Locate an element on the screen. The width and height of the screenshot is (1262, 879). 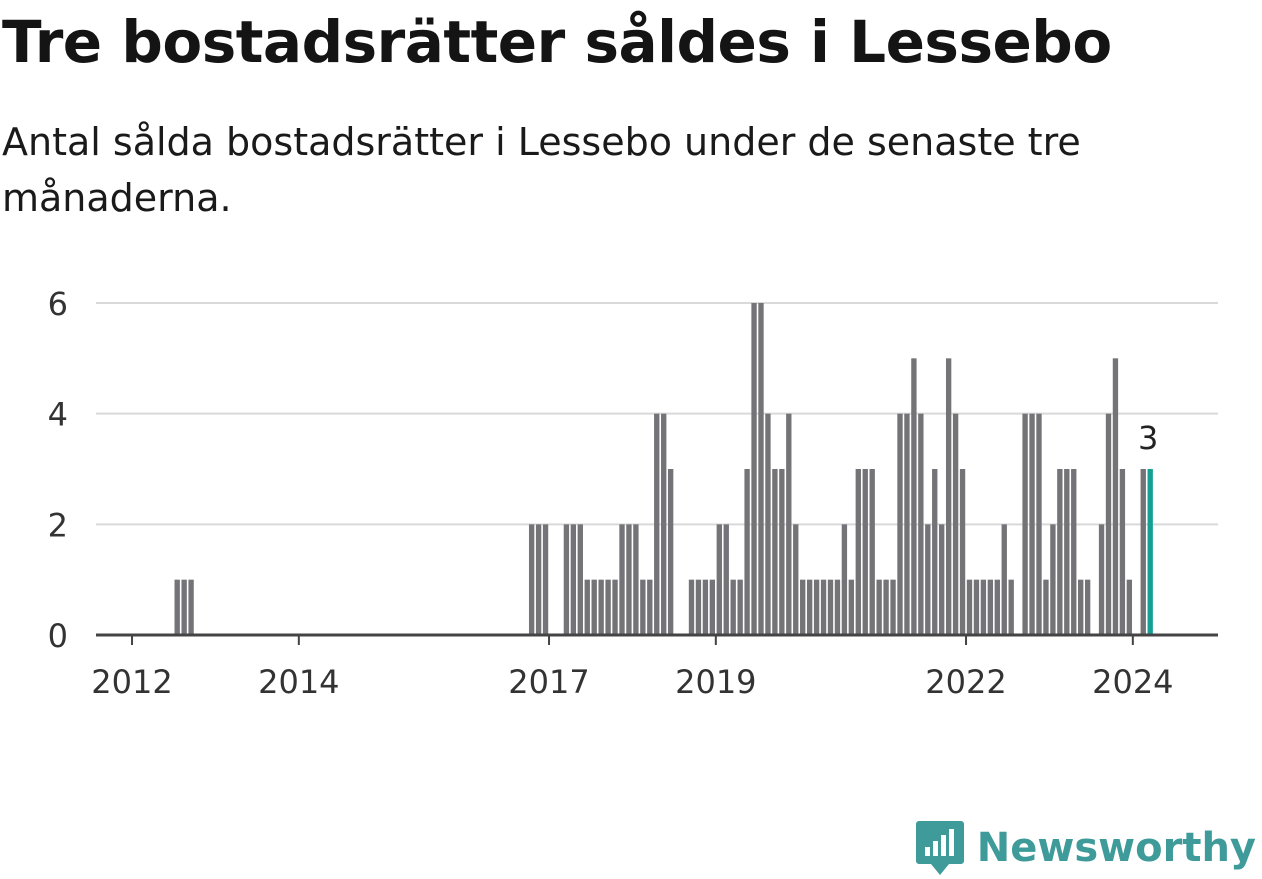
bar-highlight is located at coordinates (1150, 552).